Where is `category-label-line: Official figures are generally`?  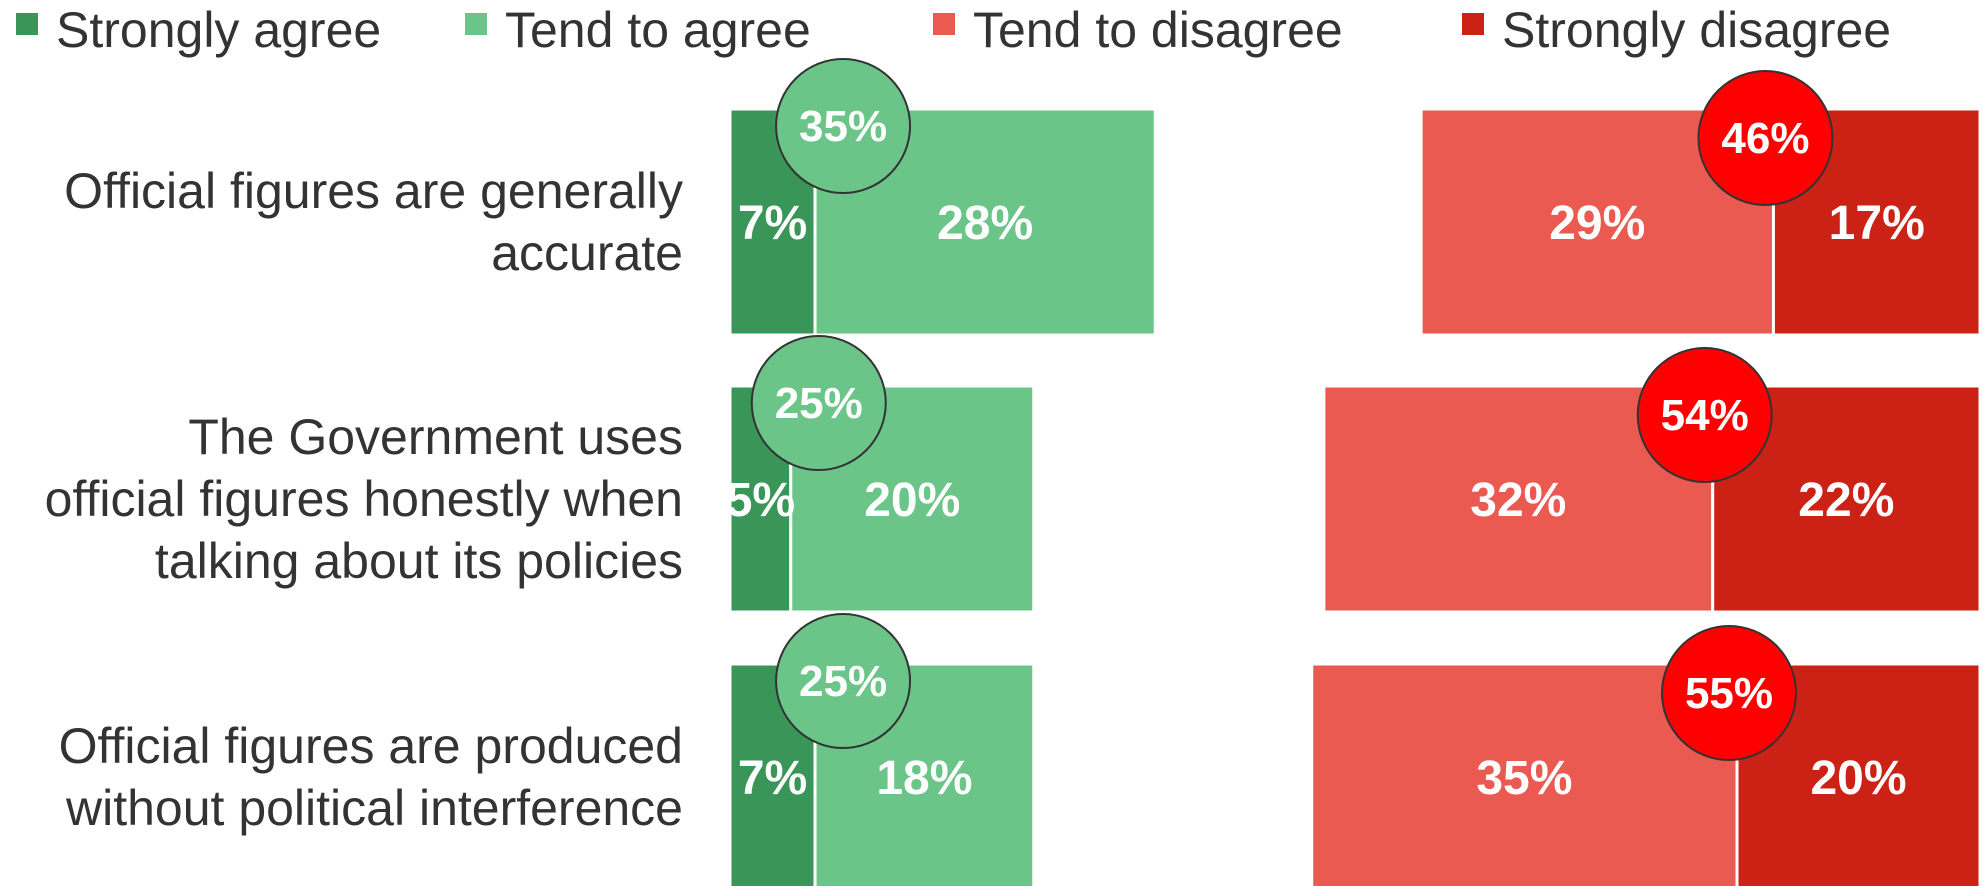 category-label-line: Official figures are generally is located at coordinates (373, 191).